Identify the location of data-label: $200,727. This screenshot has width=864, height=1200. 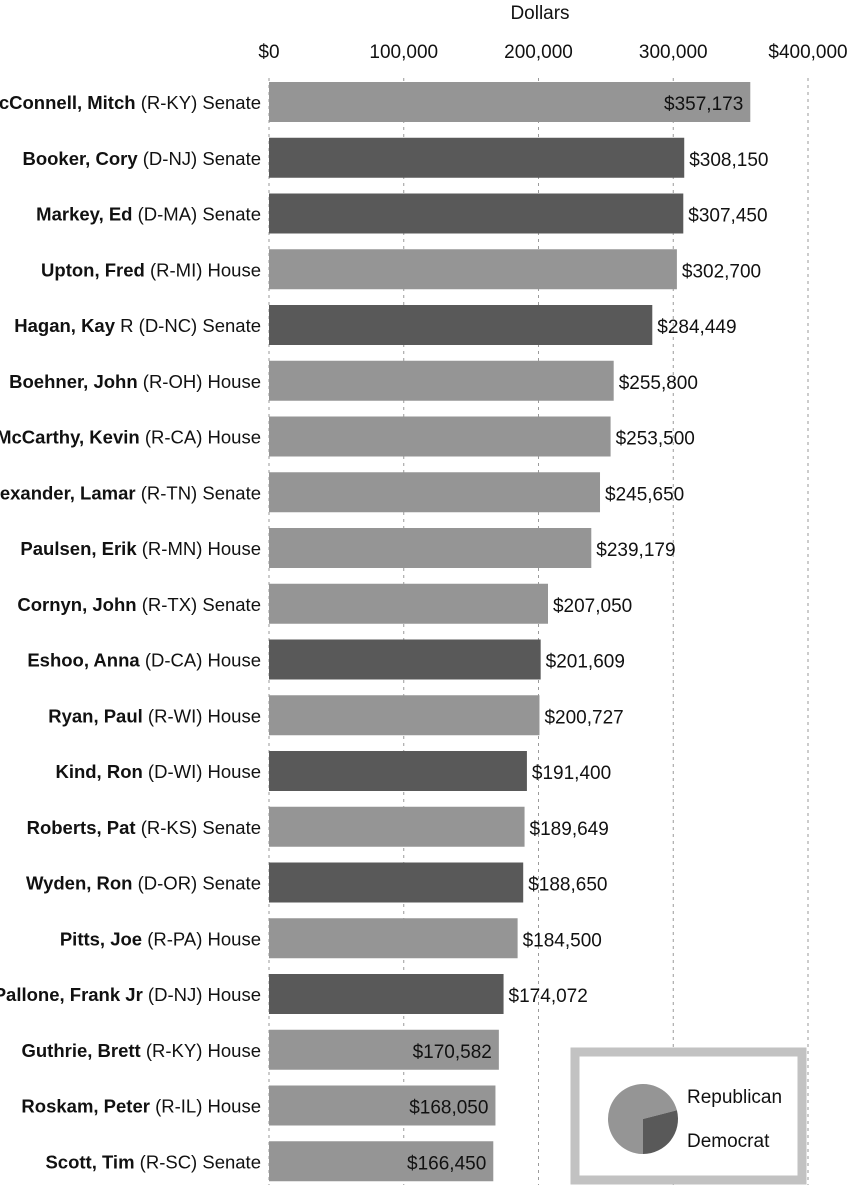
(583, 717).